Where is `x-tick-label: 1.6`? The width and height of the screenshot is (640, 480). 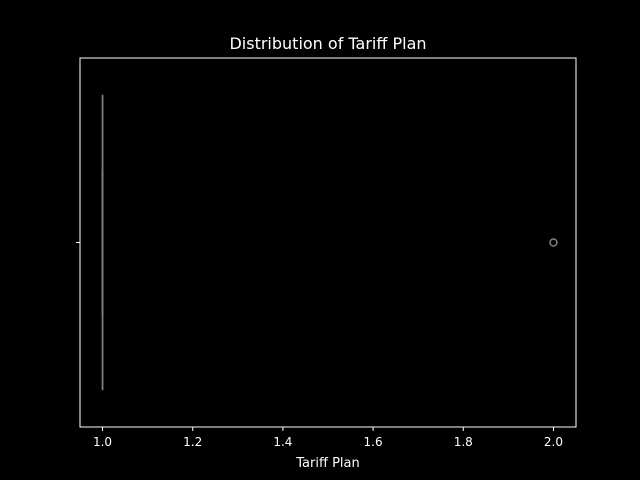 x-tick-label: 1.6 is located at coordinates (373, 442).